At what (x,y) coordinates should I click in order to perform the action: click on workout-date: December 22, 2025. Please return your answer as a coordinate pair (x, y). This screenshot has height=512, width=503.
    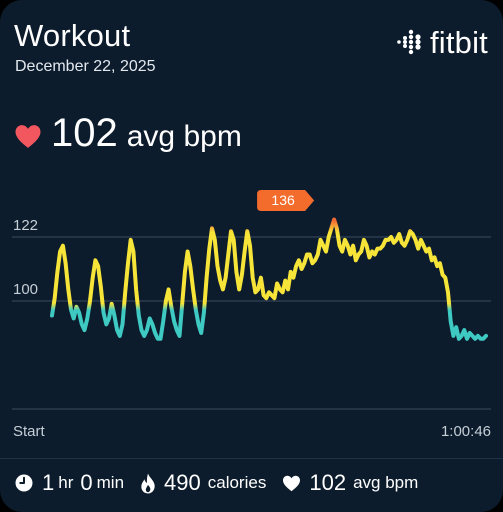
    Looking at the image, I should click on (85, 66).